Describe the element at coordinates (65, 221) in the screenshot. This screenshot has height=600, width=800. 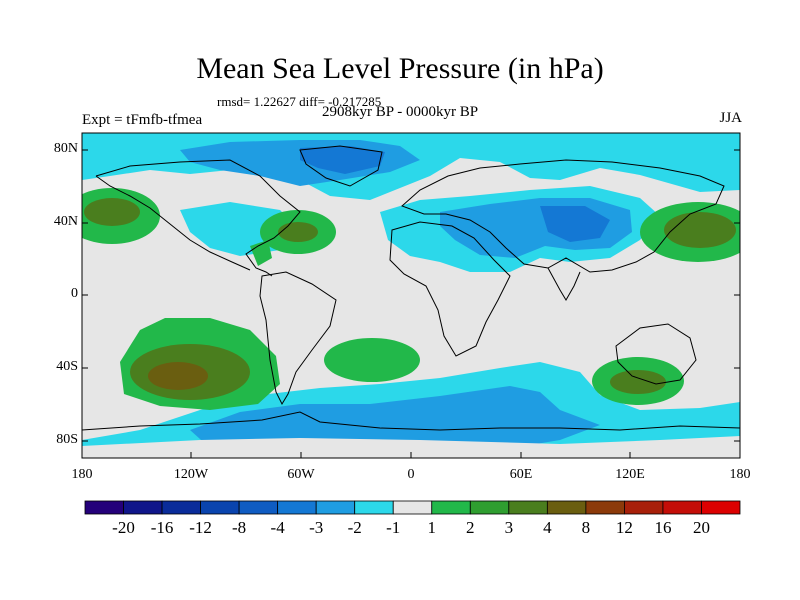
I see `y-label-40n: 40N` at that location.